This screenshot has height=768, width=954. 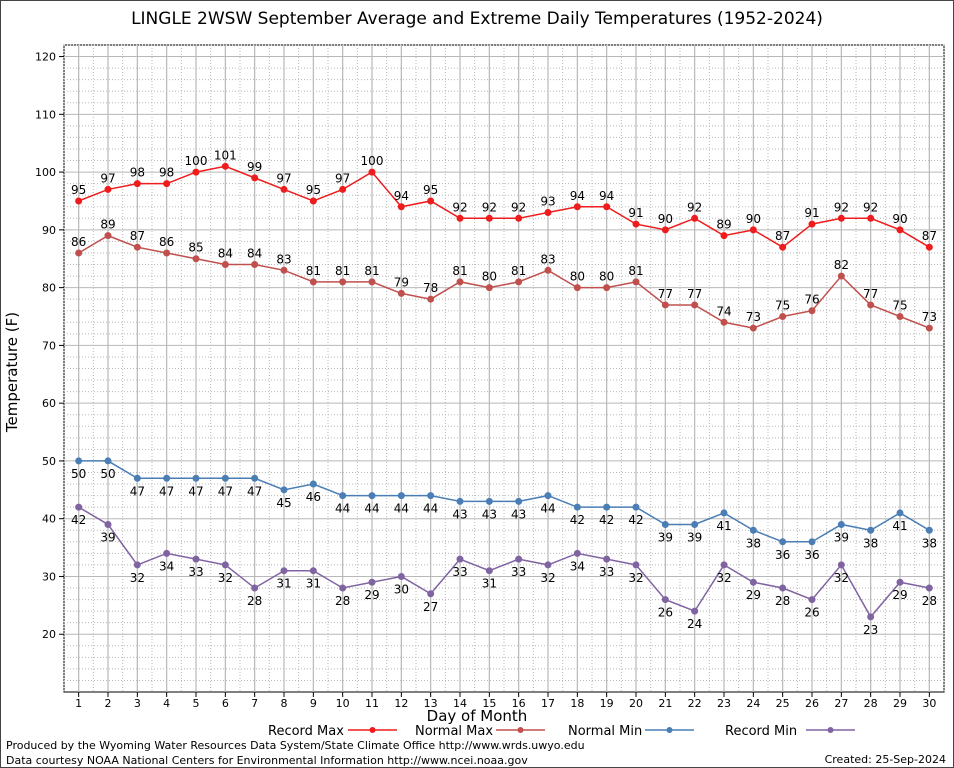 I want to click on data-label: 45, so click(x=283, y=503).